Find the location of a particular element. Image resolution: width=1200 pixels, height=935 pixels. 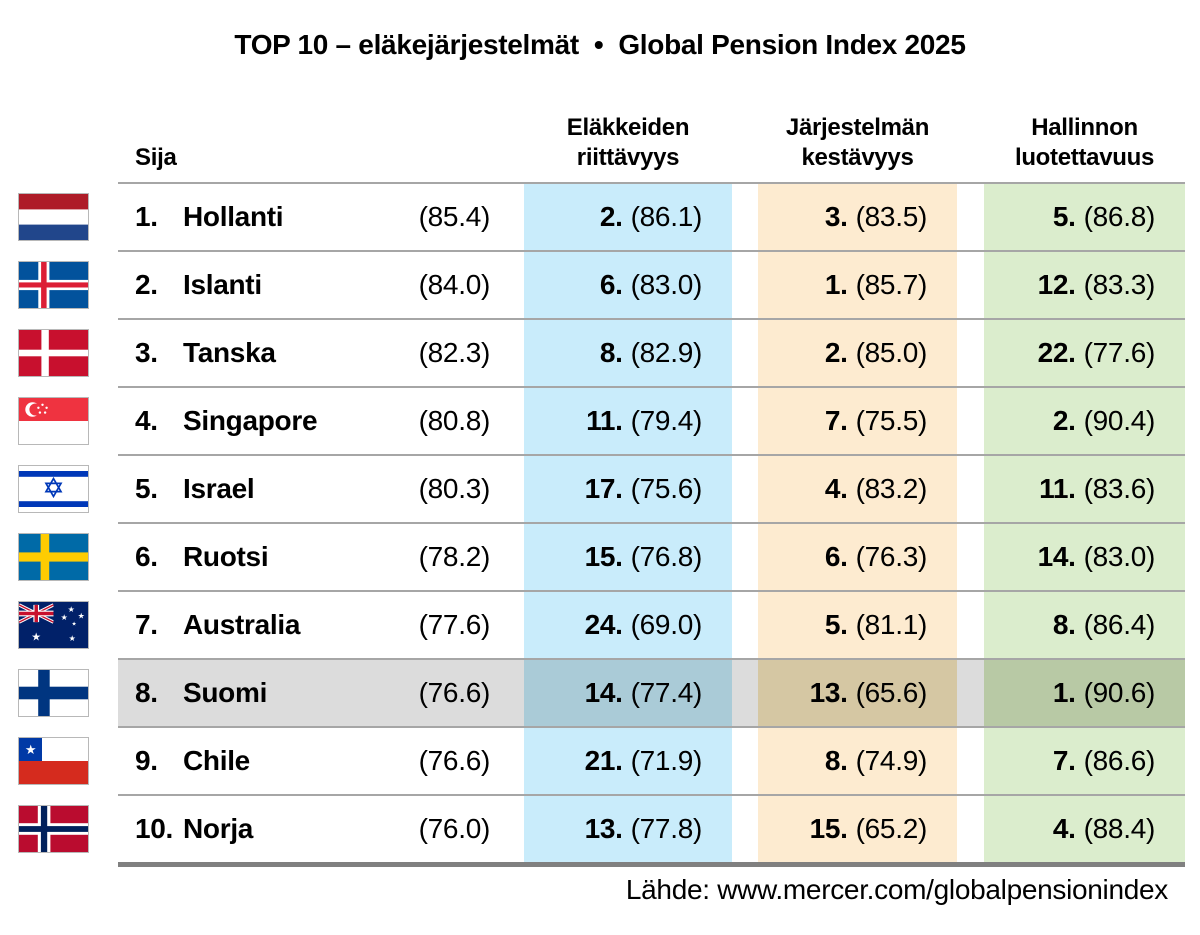

sustainability-rank: 7. is located at coordinates (836, 420).